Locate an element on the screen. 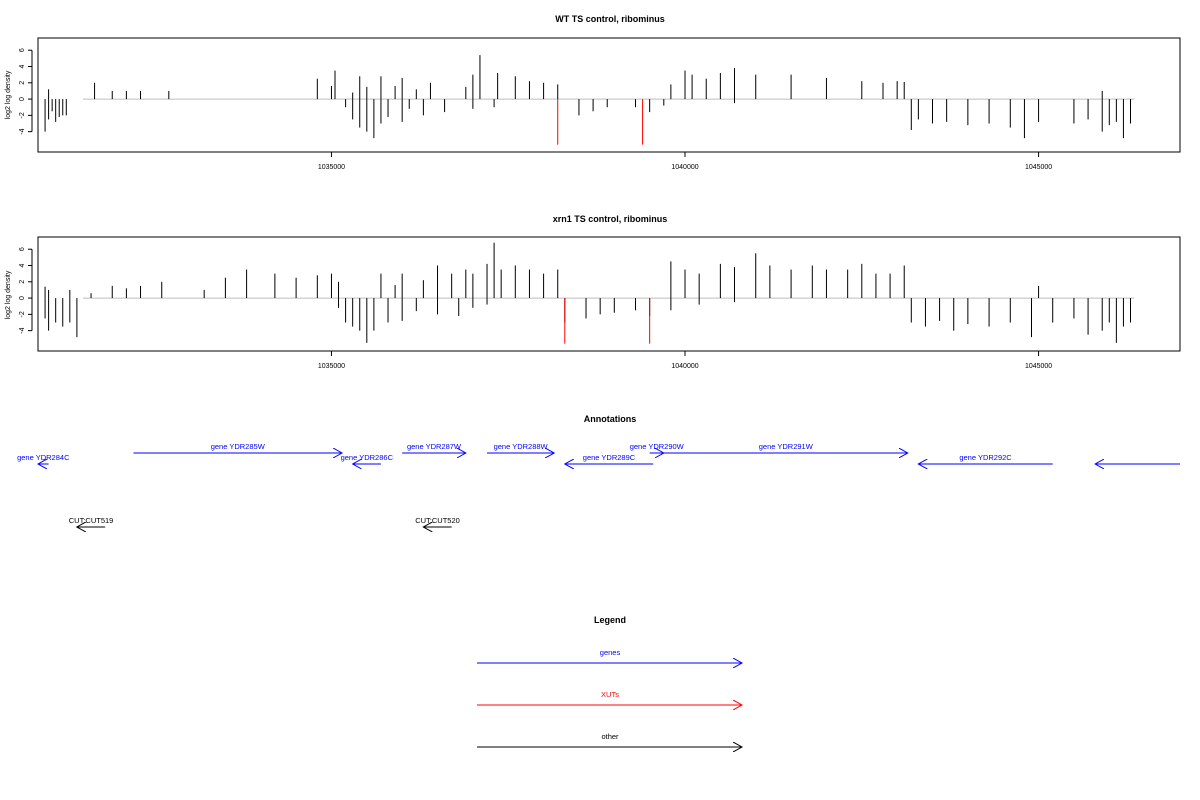 Image resolution: width=1200 pixels, height=800 pixels. feature-label: gene YDR290W is located at coordinates (657, 446).